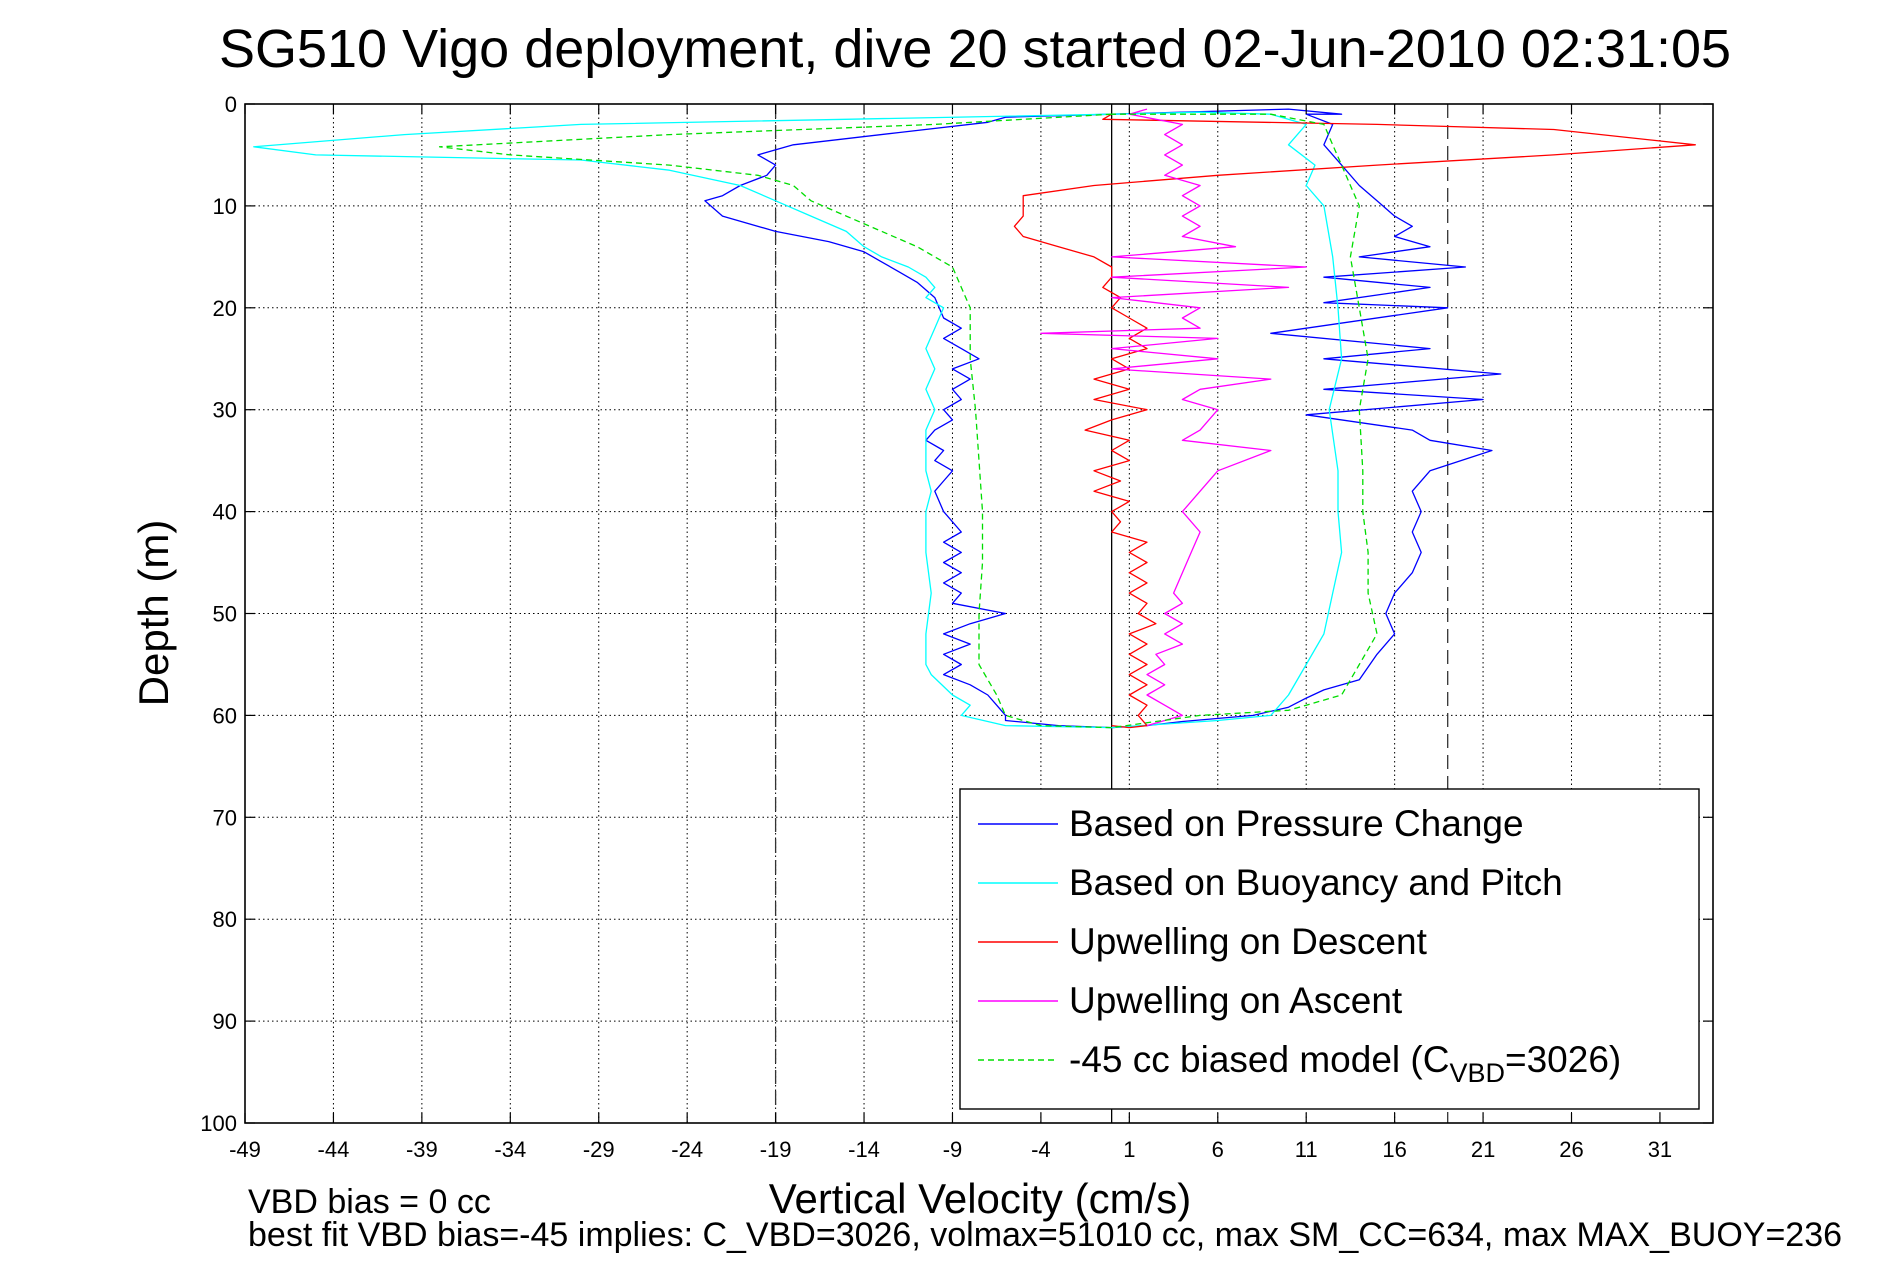  What do you see at coordinates (1483, 1149) in the screenshot?
I see `x-tick-label: 21` at bounding box center [1483, 1149].